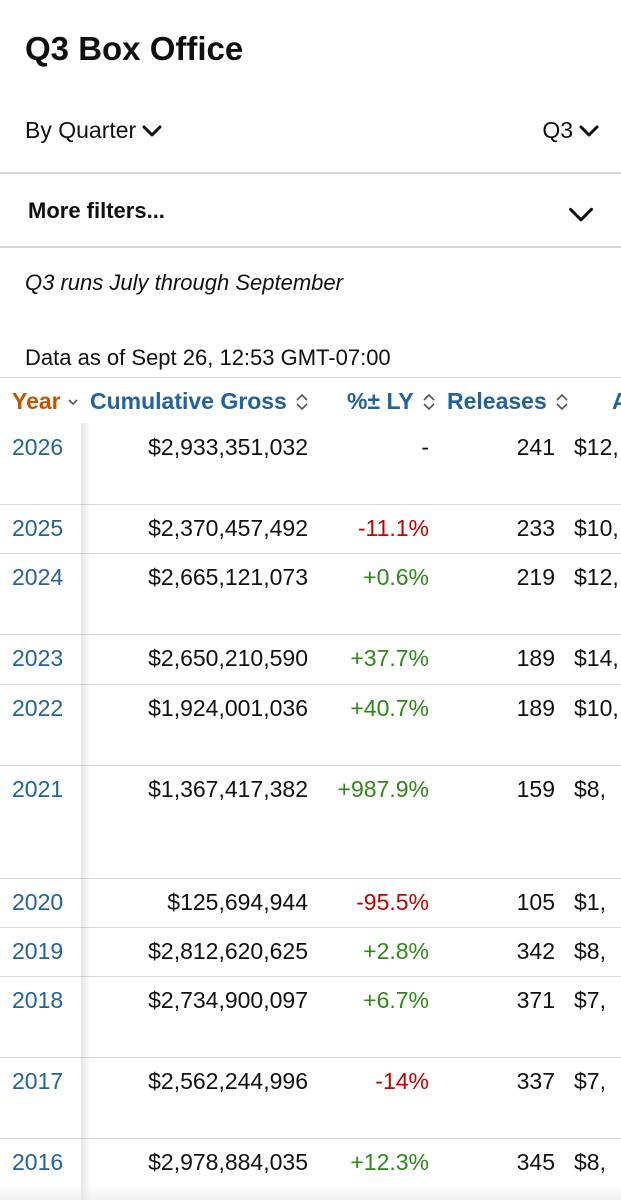 This screenshot has width=621, height=1200. I want to click on year-link: 2021, so click(38, 789).